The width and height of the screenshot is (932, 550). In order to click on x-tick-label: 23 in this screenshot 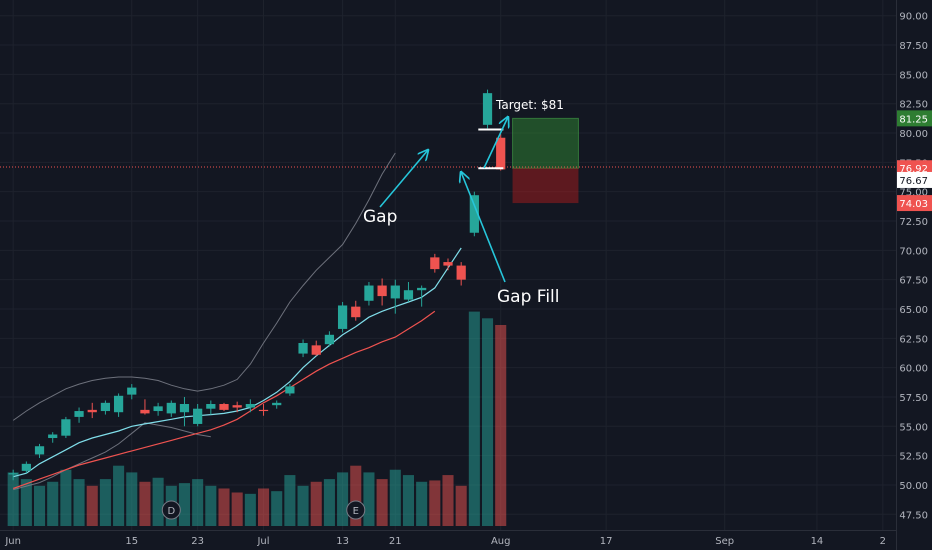, I will do `click(197, 541)`.